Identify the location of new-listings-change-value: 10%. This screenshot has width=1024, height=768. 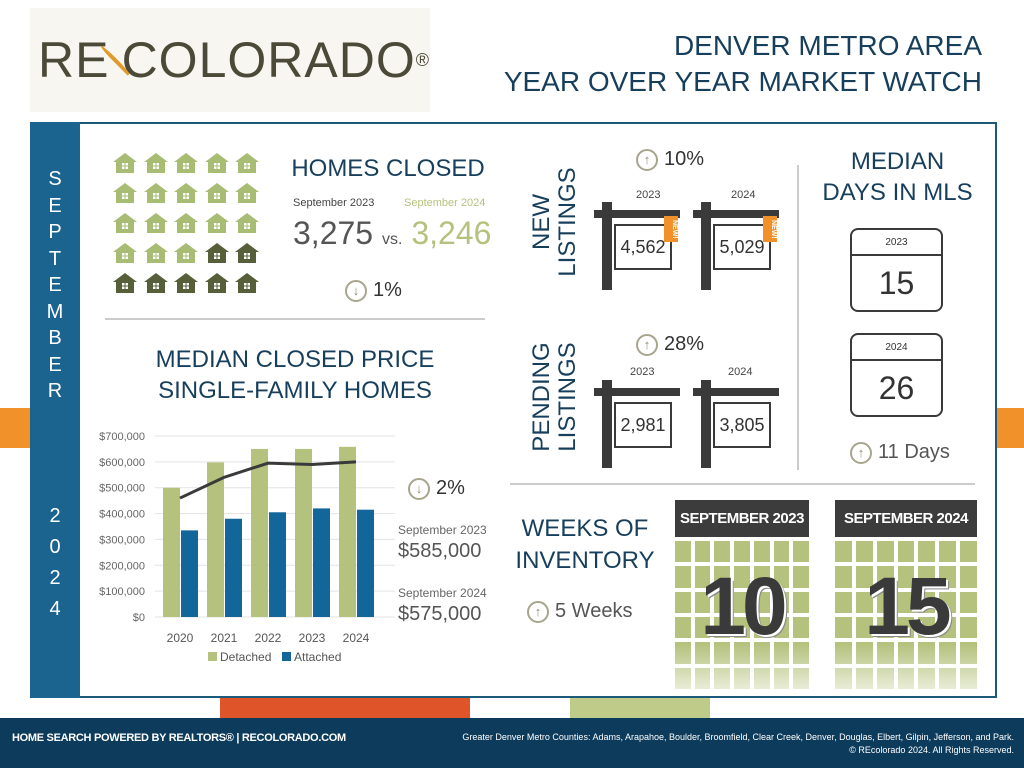
(684, 159).